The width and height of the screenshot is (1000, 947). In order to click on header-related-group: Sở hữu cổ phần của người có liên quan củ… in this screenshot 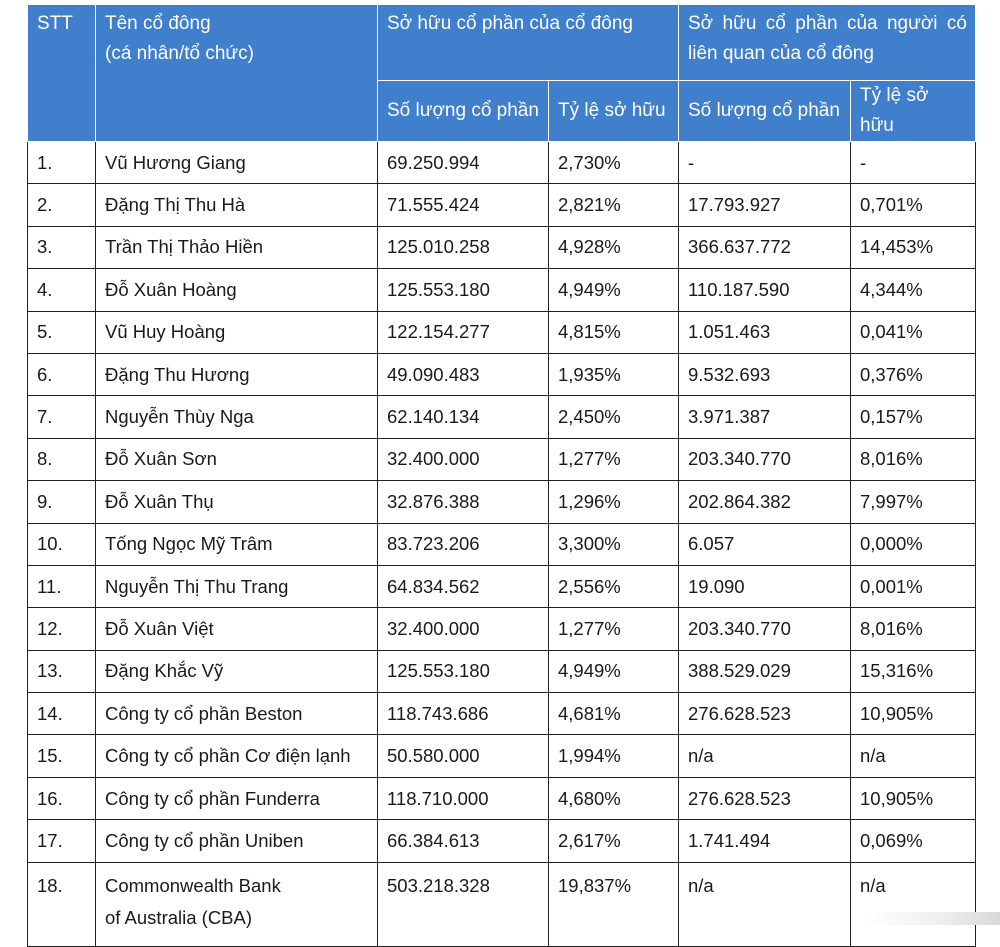, I will do `click(827, 42)`.